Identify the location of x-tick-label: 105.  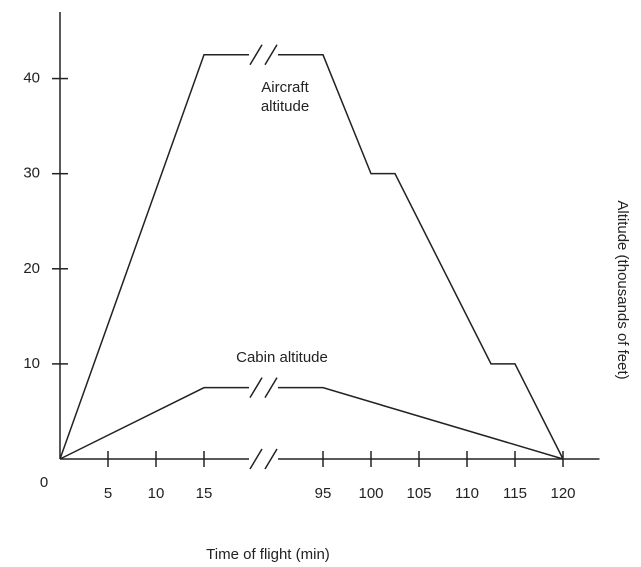
(418, 493).